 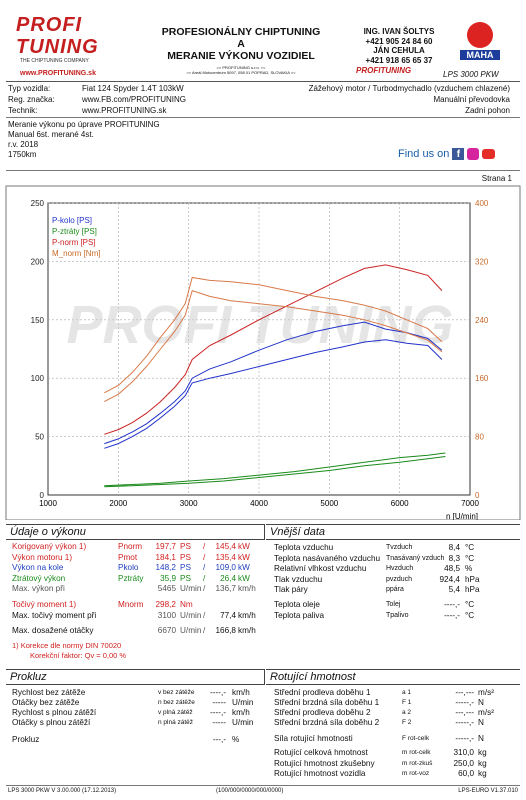 I want to click on logo-subtext: THE CHIPTUNING COMPANY, so click(x=54, y=61).